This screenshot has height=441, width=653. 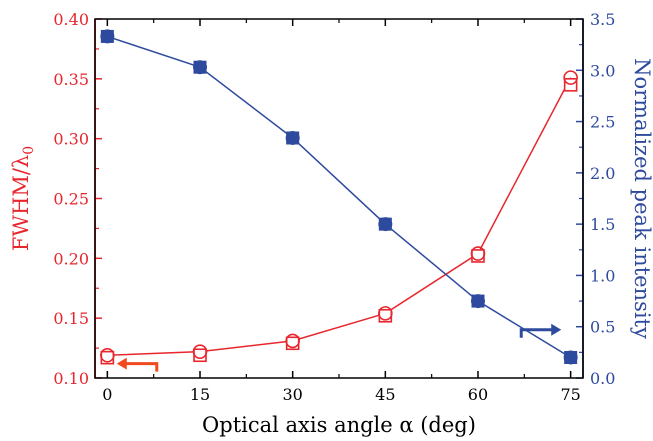 What do you see at coordinates (602, 224) in the screenshot?
I see `right-tick-label: 1.5` at bounding box center [602, 224].